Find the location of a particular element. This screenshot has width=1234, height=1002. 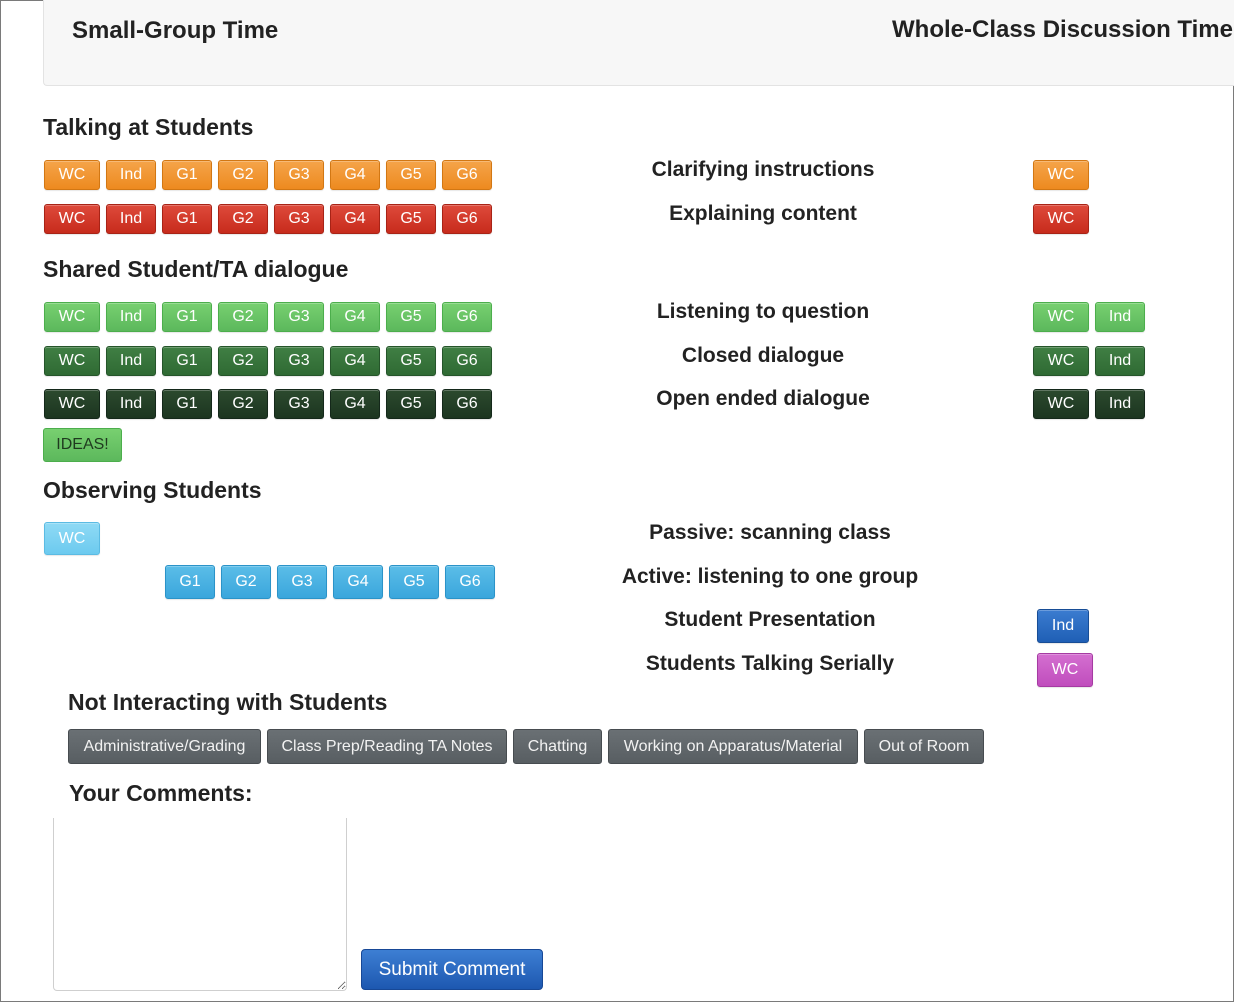

listening-g5-button: G5 is located at coordinates (411, 317).